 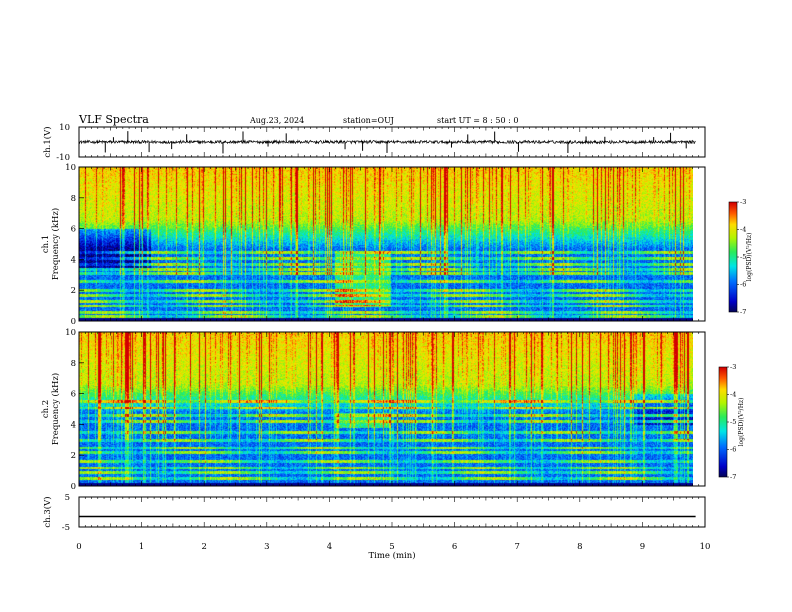 I want to click on ch1-cb-tick--4: -4, so click(x=743, y=230).